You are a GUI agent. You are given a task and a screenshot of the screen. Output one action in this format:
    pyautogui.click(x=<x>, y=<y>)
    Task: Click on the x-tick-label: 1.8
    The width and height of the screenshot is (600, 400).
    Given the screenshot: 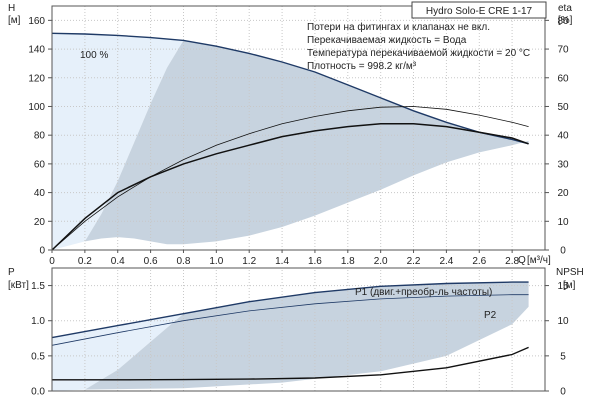 What is the action you would take?
    pyautogui.click(x=348, y=261)
    